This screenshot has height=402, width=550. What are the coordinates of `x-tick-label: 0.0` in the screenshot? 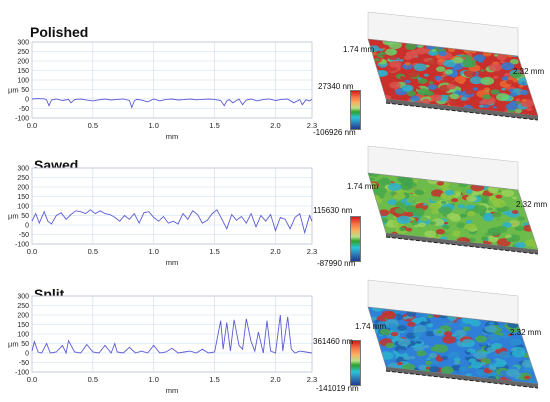 It's located at (32, 125).